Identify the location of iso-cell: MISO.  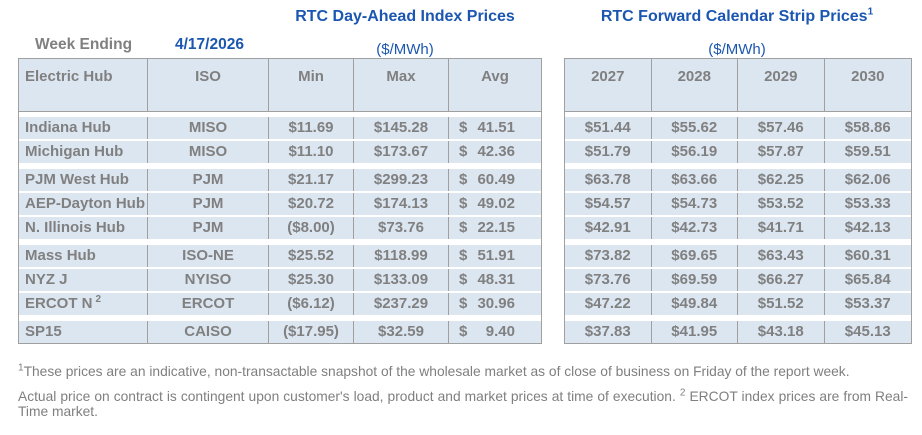
(208, 152).